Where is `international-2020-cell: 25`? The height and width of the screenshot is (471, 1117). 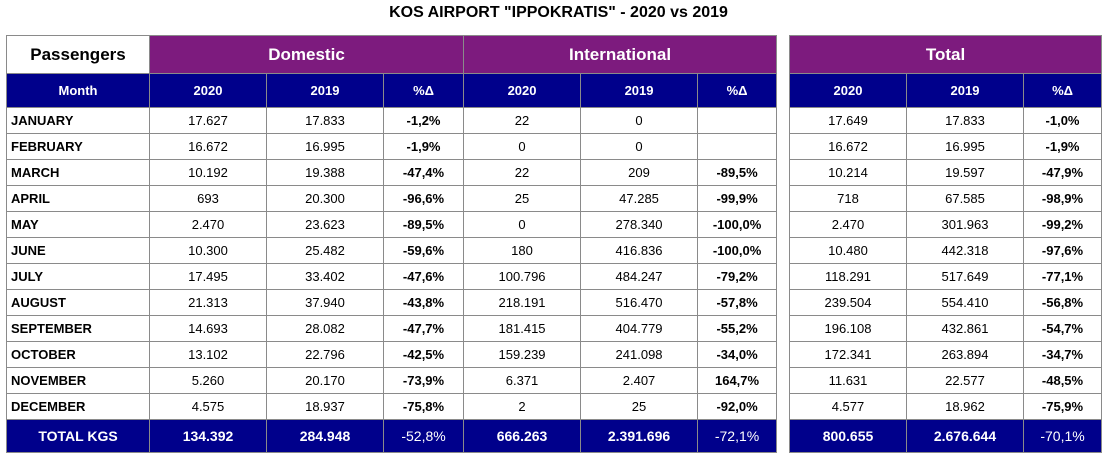 international-2020-cell: 25 is located at coordinates (522, 198).